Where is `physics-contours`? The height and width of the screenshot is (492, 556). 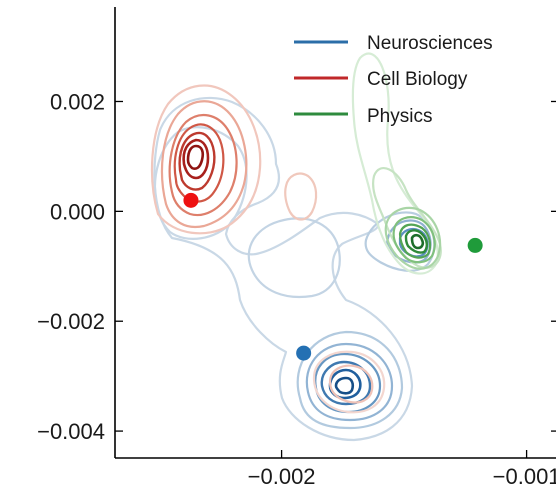
physics-contours is located at coordinates (396, 163).